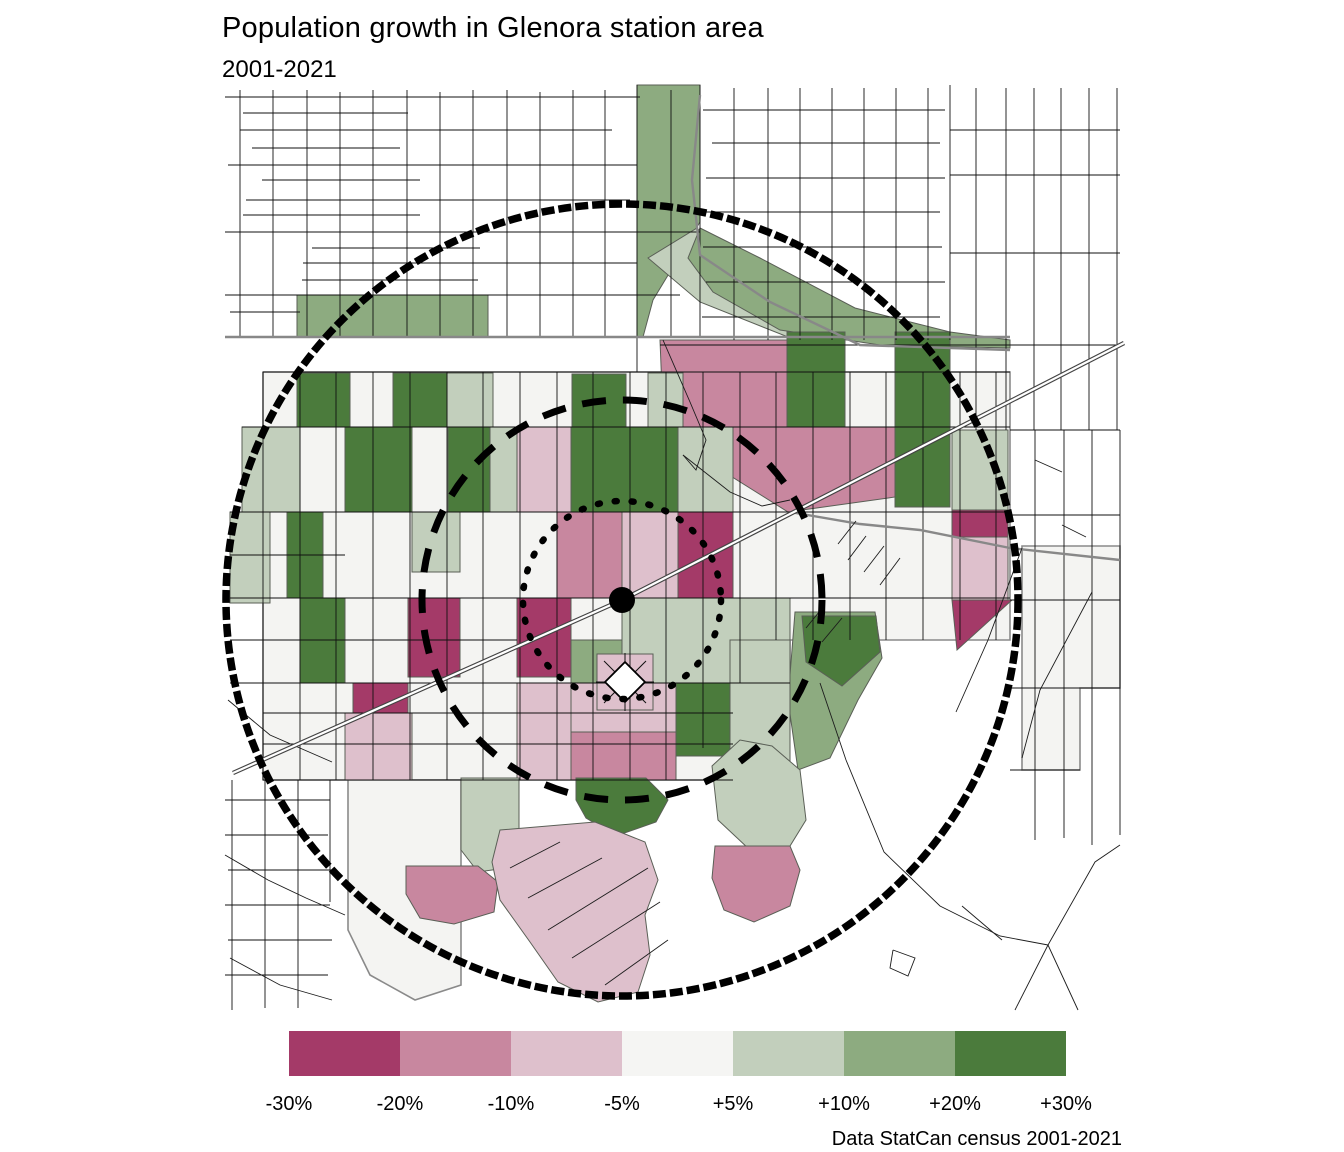 Image resolution: width=1344 pixels, height=1152 pixels. What do you see at coordinates (976, 1139) in the screenshot?
I see `data-source-caption: Data StatCan census 2001-2021` at bounding box center [976, 1139].